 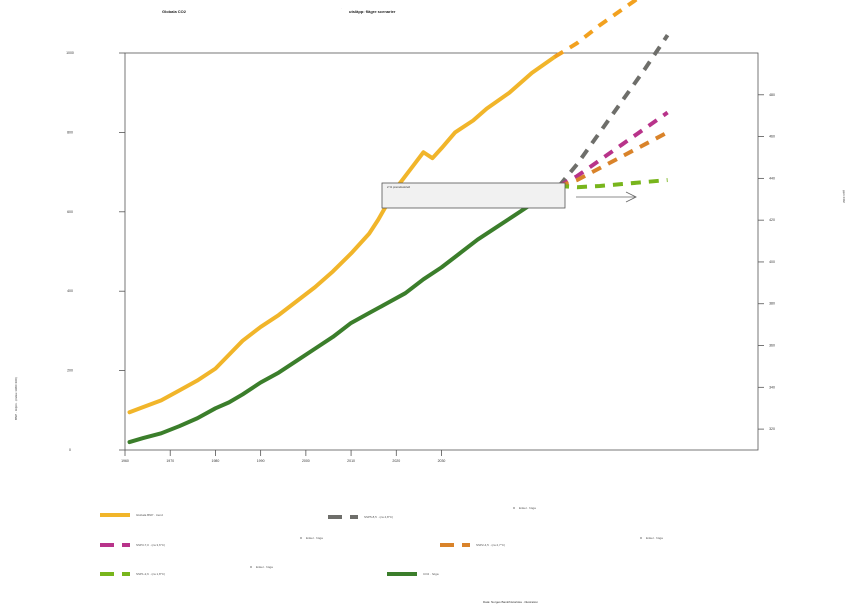 I want to click on y-left-tick-label-0: 0, so click(x=70, y=450).